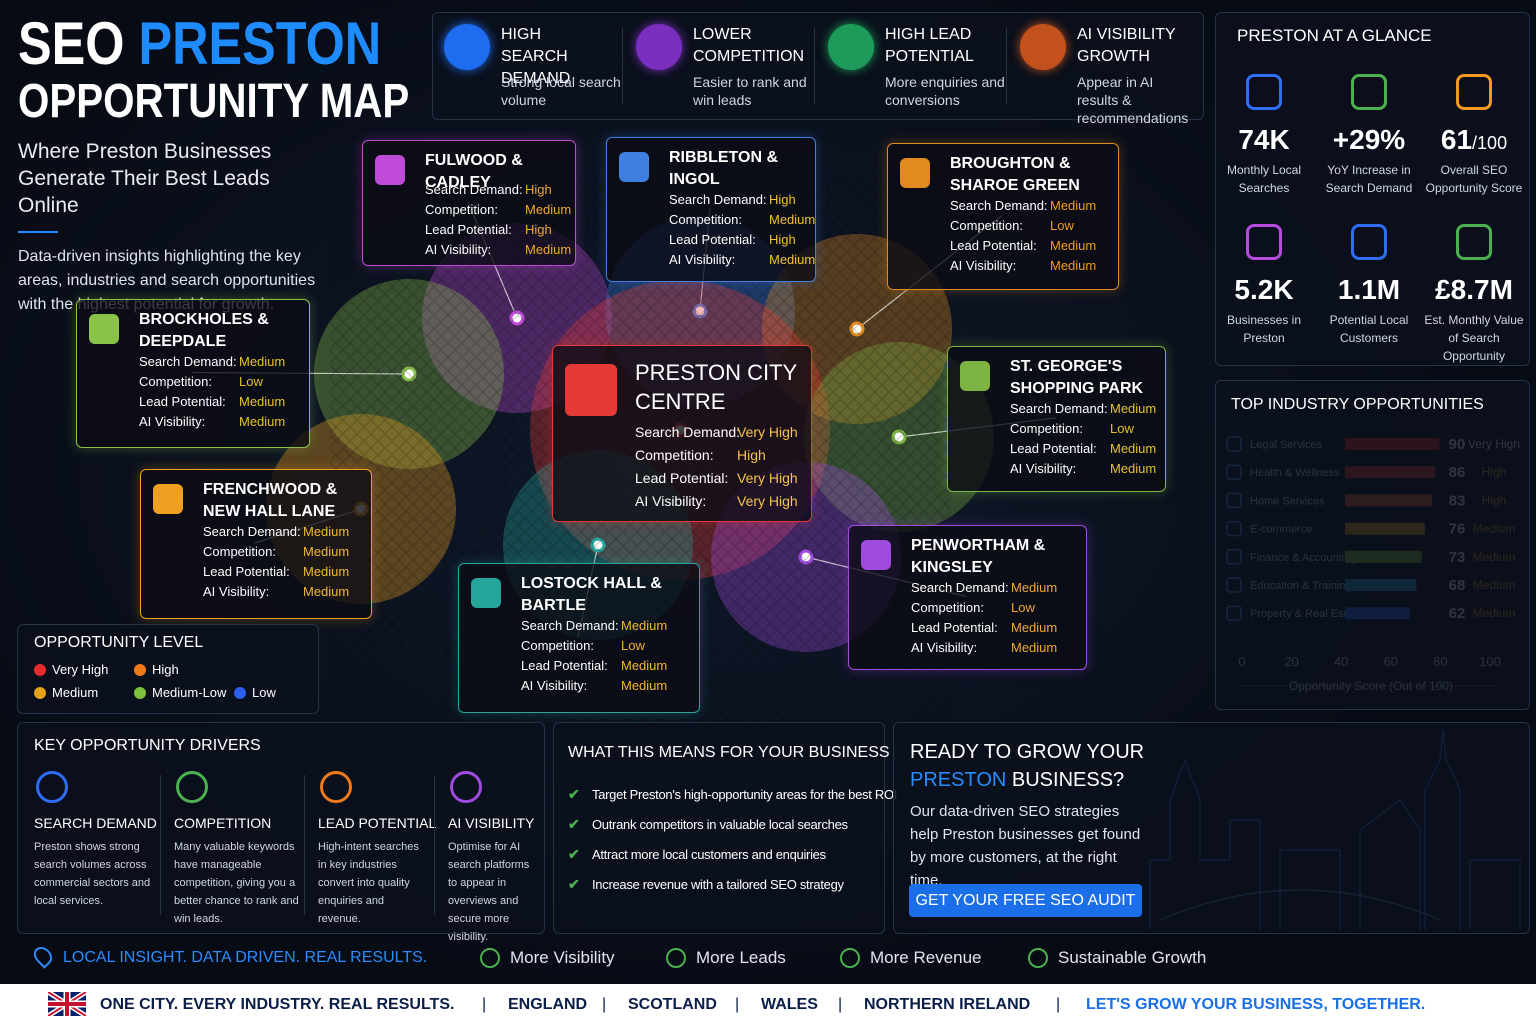  Describe the element at coordinates (1372, 189) in the screenshot. I see `glance-panel` at that location.